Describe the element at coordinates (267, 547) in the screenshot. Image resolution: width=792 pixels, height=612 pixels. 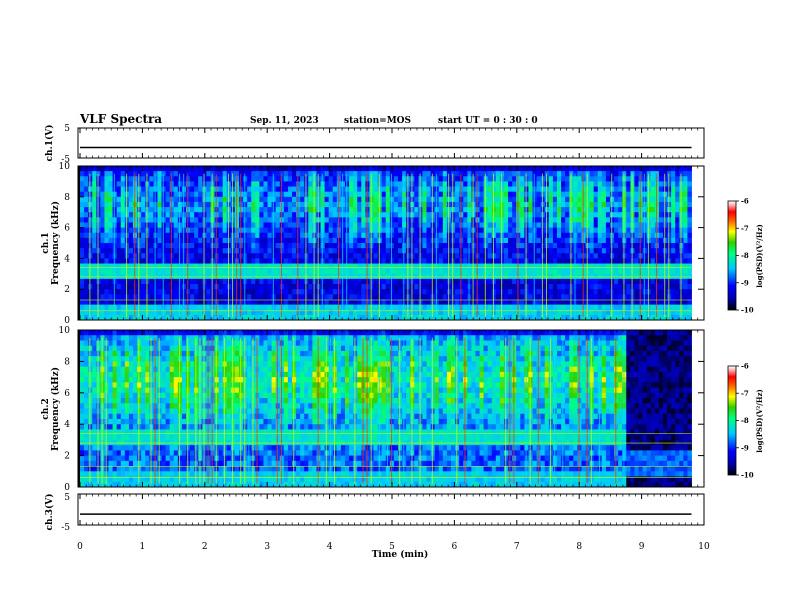
I see `time-tick-label-3: 3` at that location.